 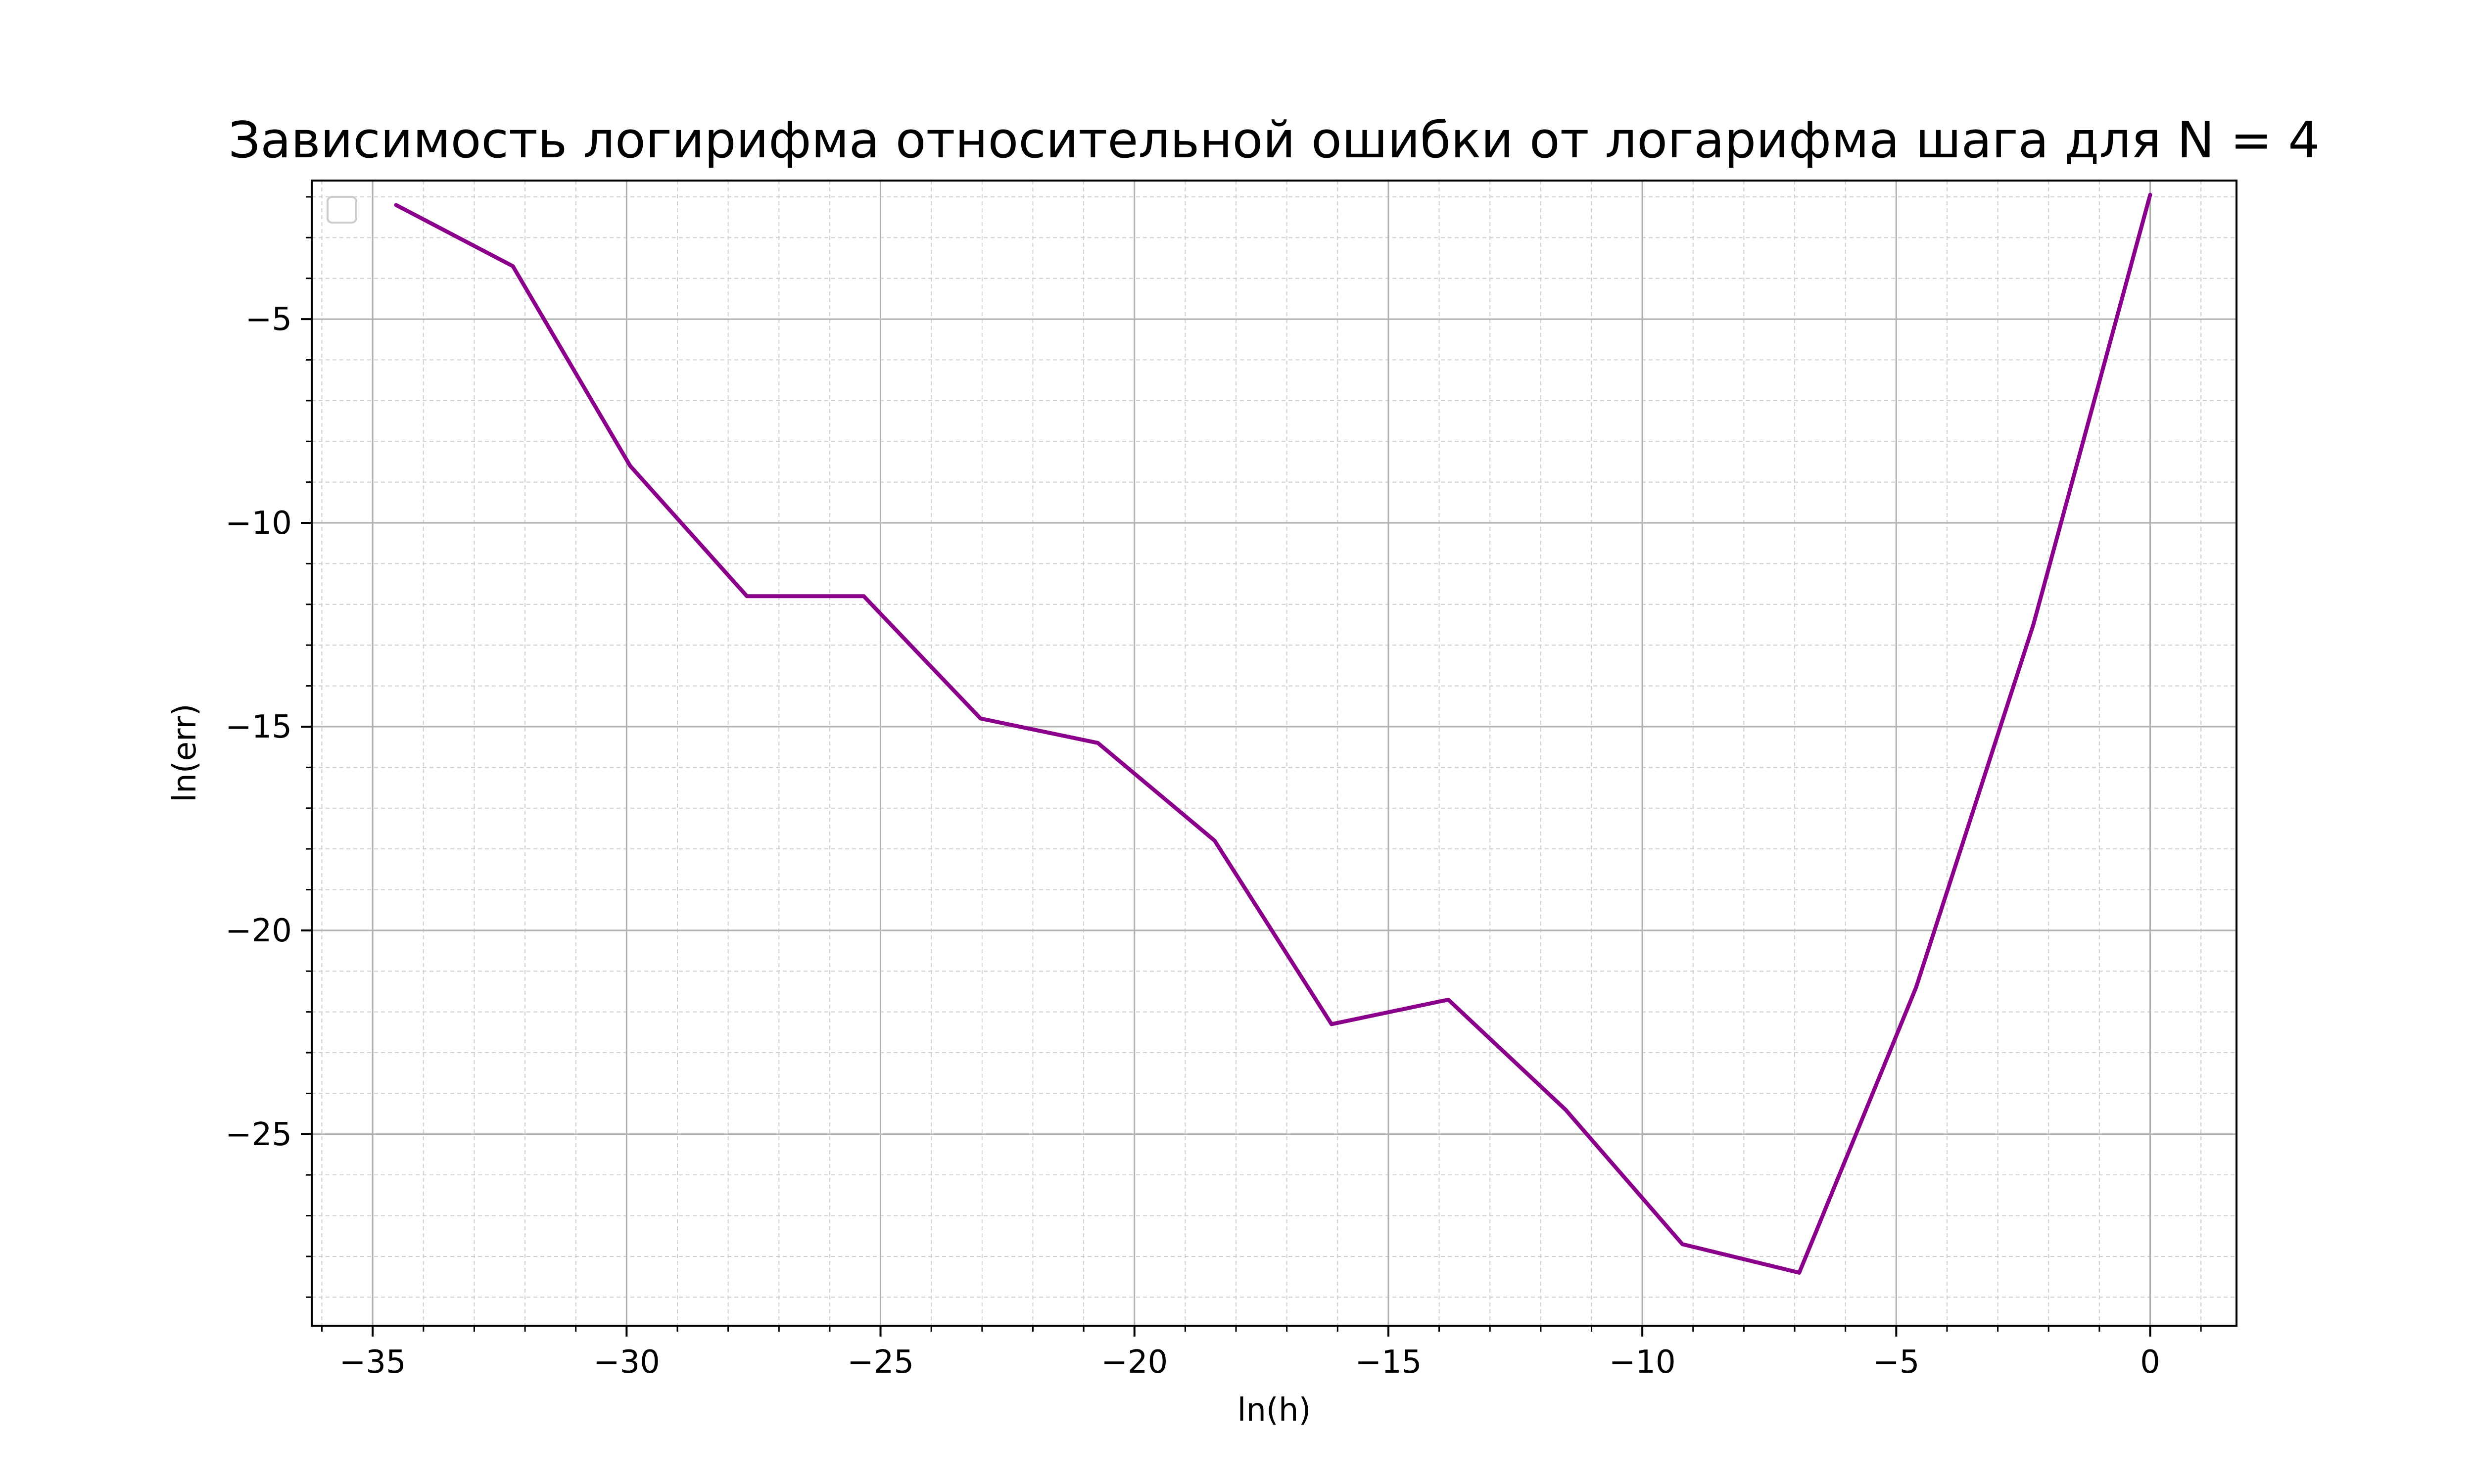 I want to click on x-axis-label: ln(h), so click(x=1274, y=1410).